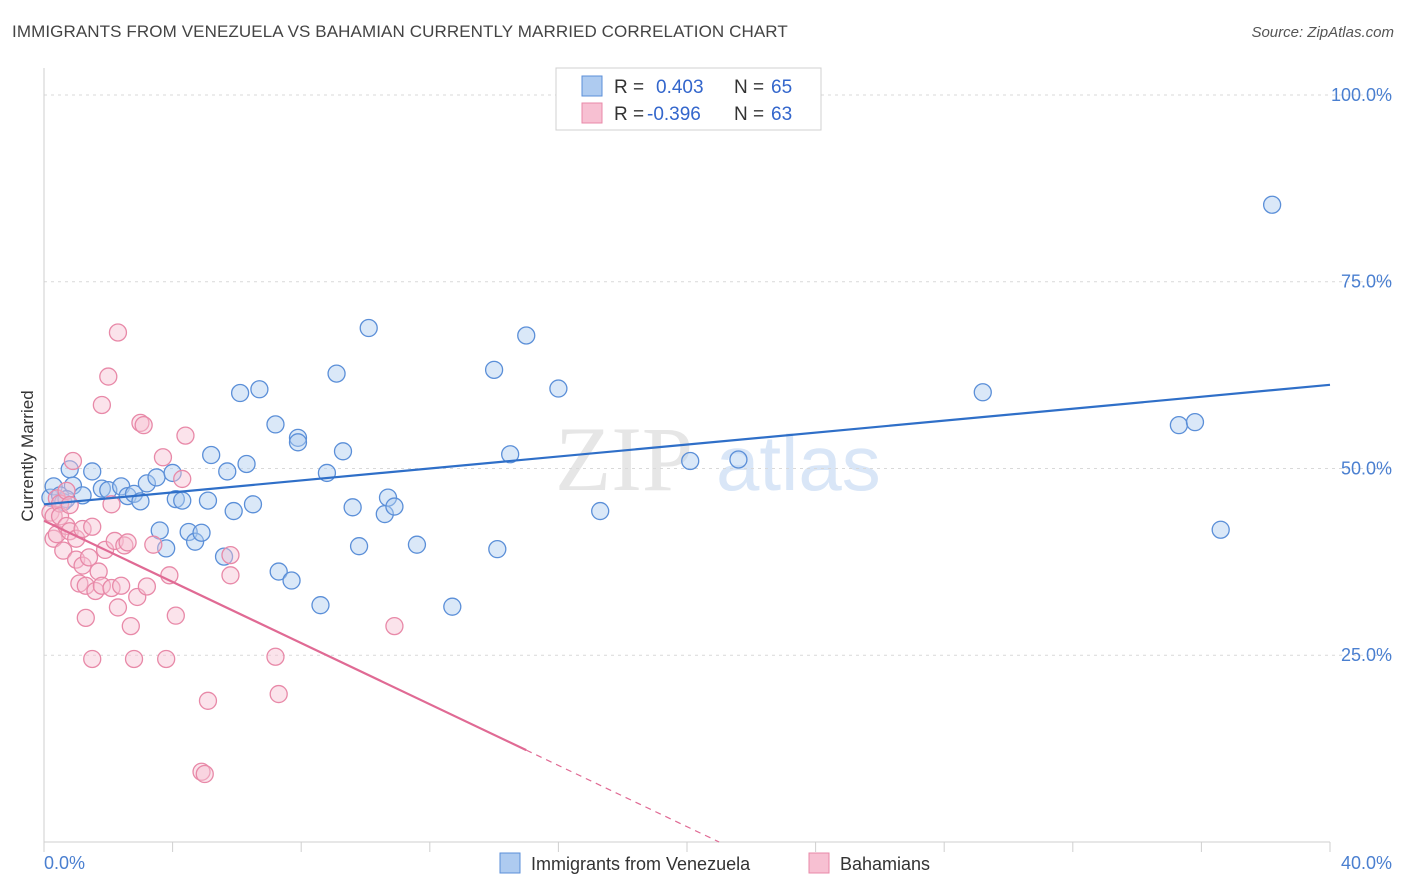 The width and height of the screenshot is (1406, 892). What do you see at coordinates (510, 863) in the screenshot?
I see `bottom-legend-swatch-venezuela` at bounding box center [510, 863].